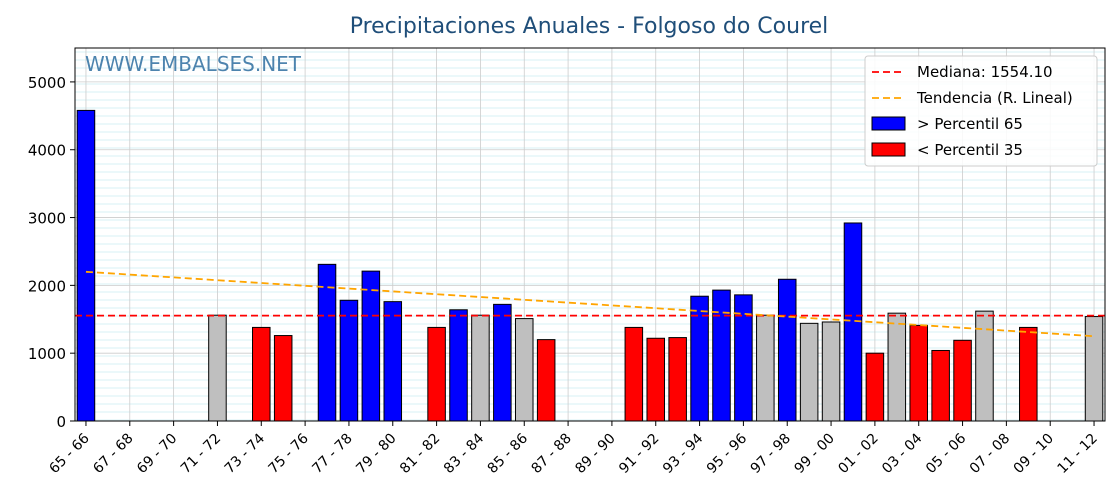 This screenshot has height=500, width=1120. Describe the element at coordinates (157, 454) in the screenshot. I see `x-tick-label: 69 - 70` at that location.